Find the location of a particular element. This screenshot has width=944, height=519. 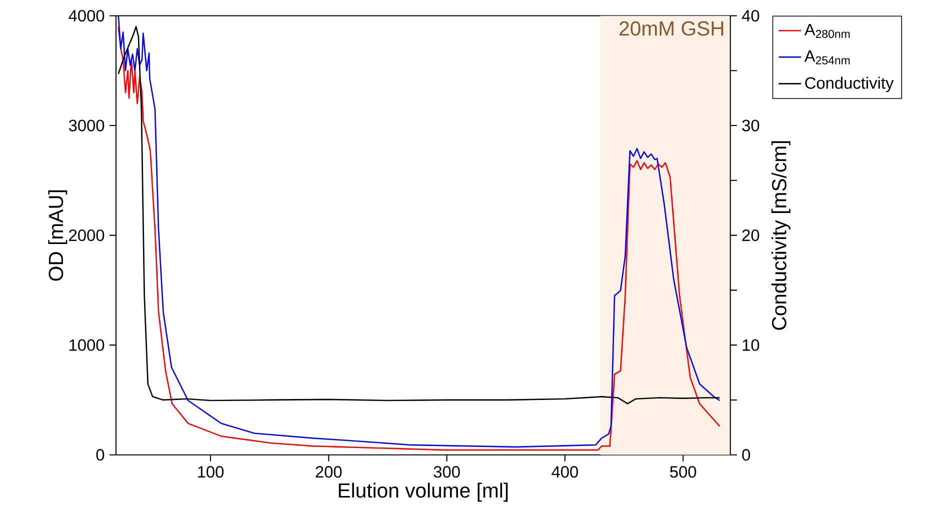

y2-tick-label: 20 is located at coordinates (751, 236).